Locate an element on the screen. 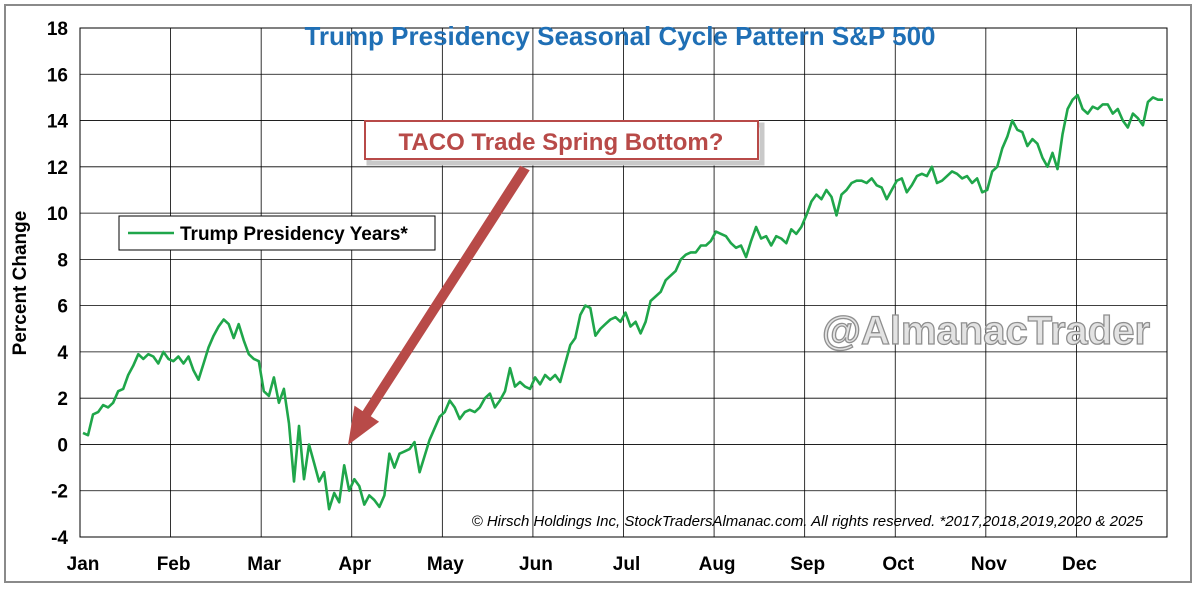 This screenshot has height=591, width=1200. watermark: @AlmanacTrader is located at coordinates (986, 331).